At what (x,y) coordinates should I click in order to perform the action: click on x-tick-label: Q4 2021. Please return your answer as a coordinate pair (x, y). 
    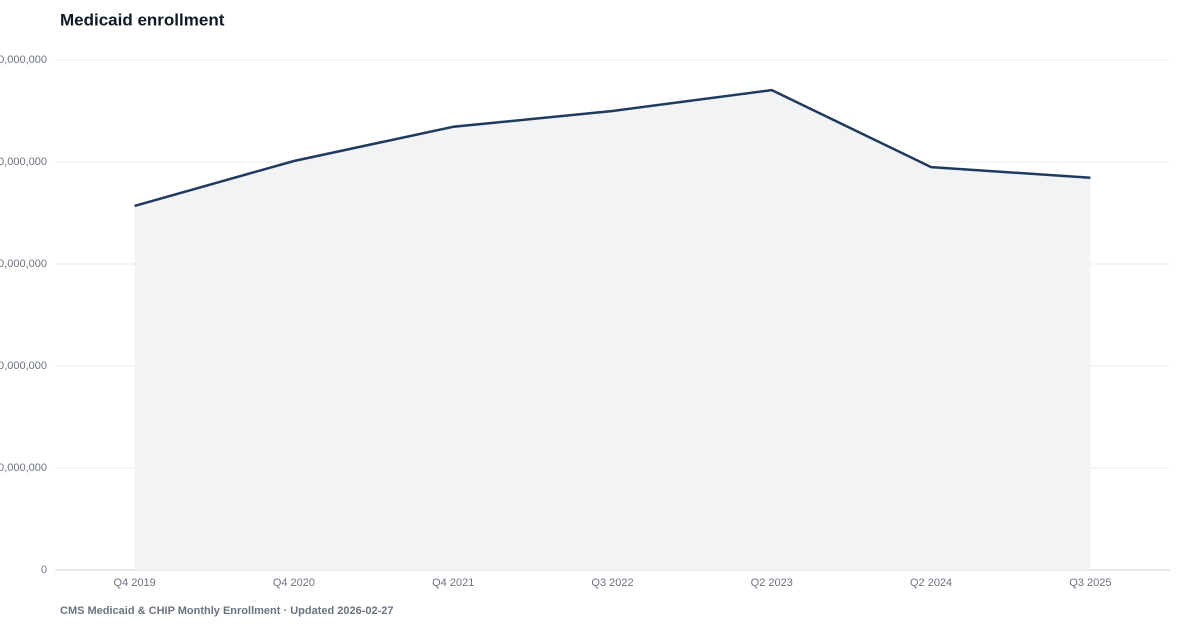
    Looking at the image, I should click on (453, 583).